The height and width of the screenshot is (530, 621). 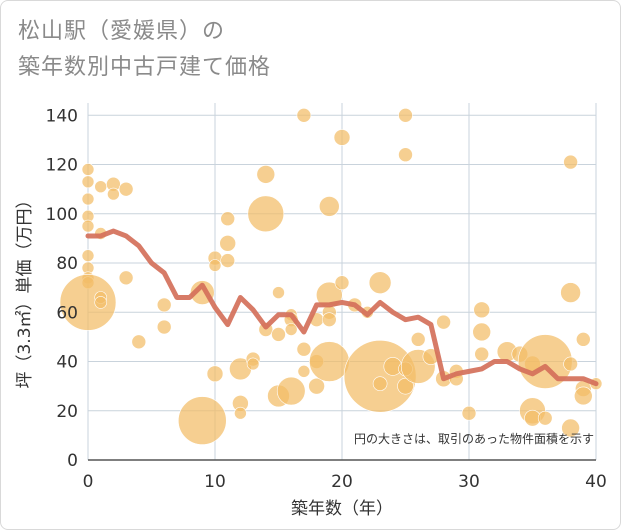 What do you see at coordinates (67, 313) in the screenshot?
I see `y-tick-label: 60` at bounding box center [67, 313].